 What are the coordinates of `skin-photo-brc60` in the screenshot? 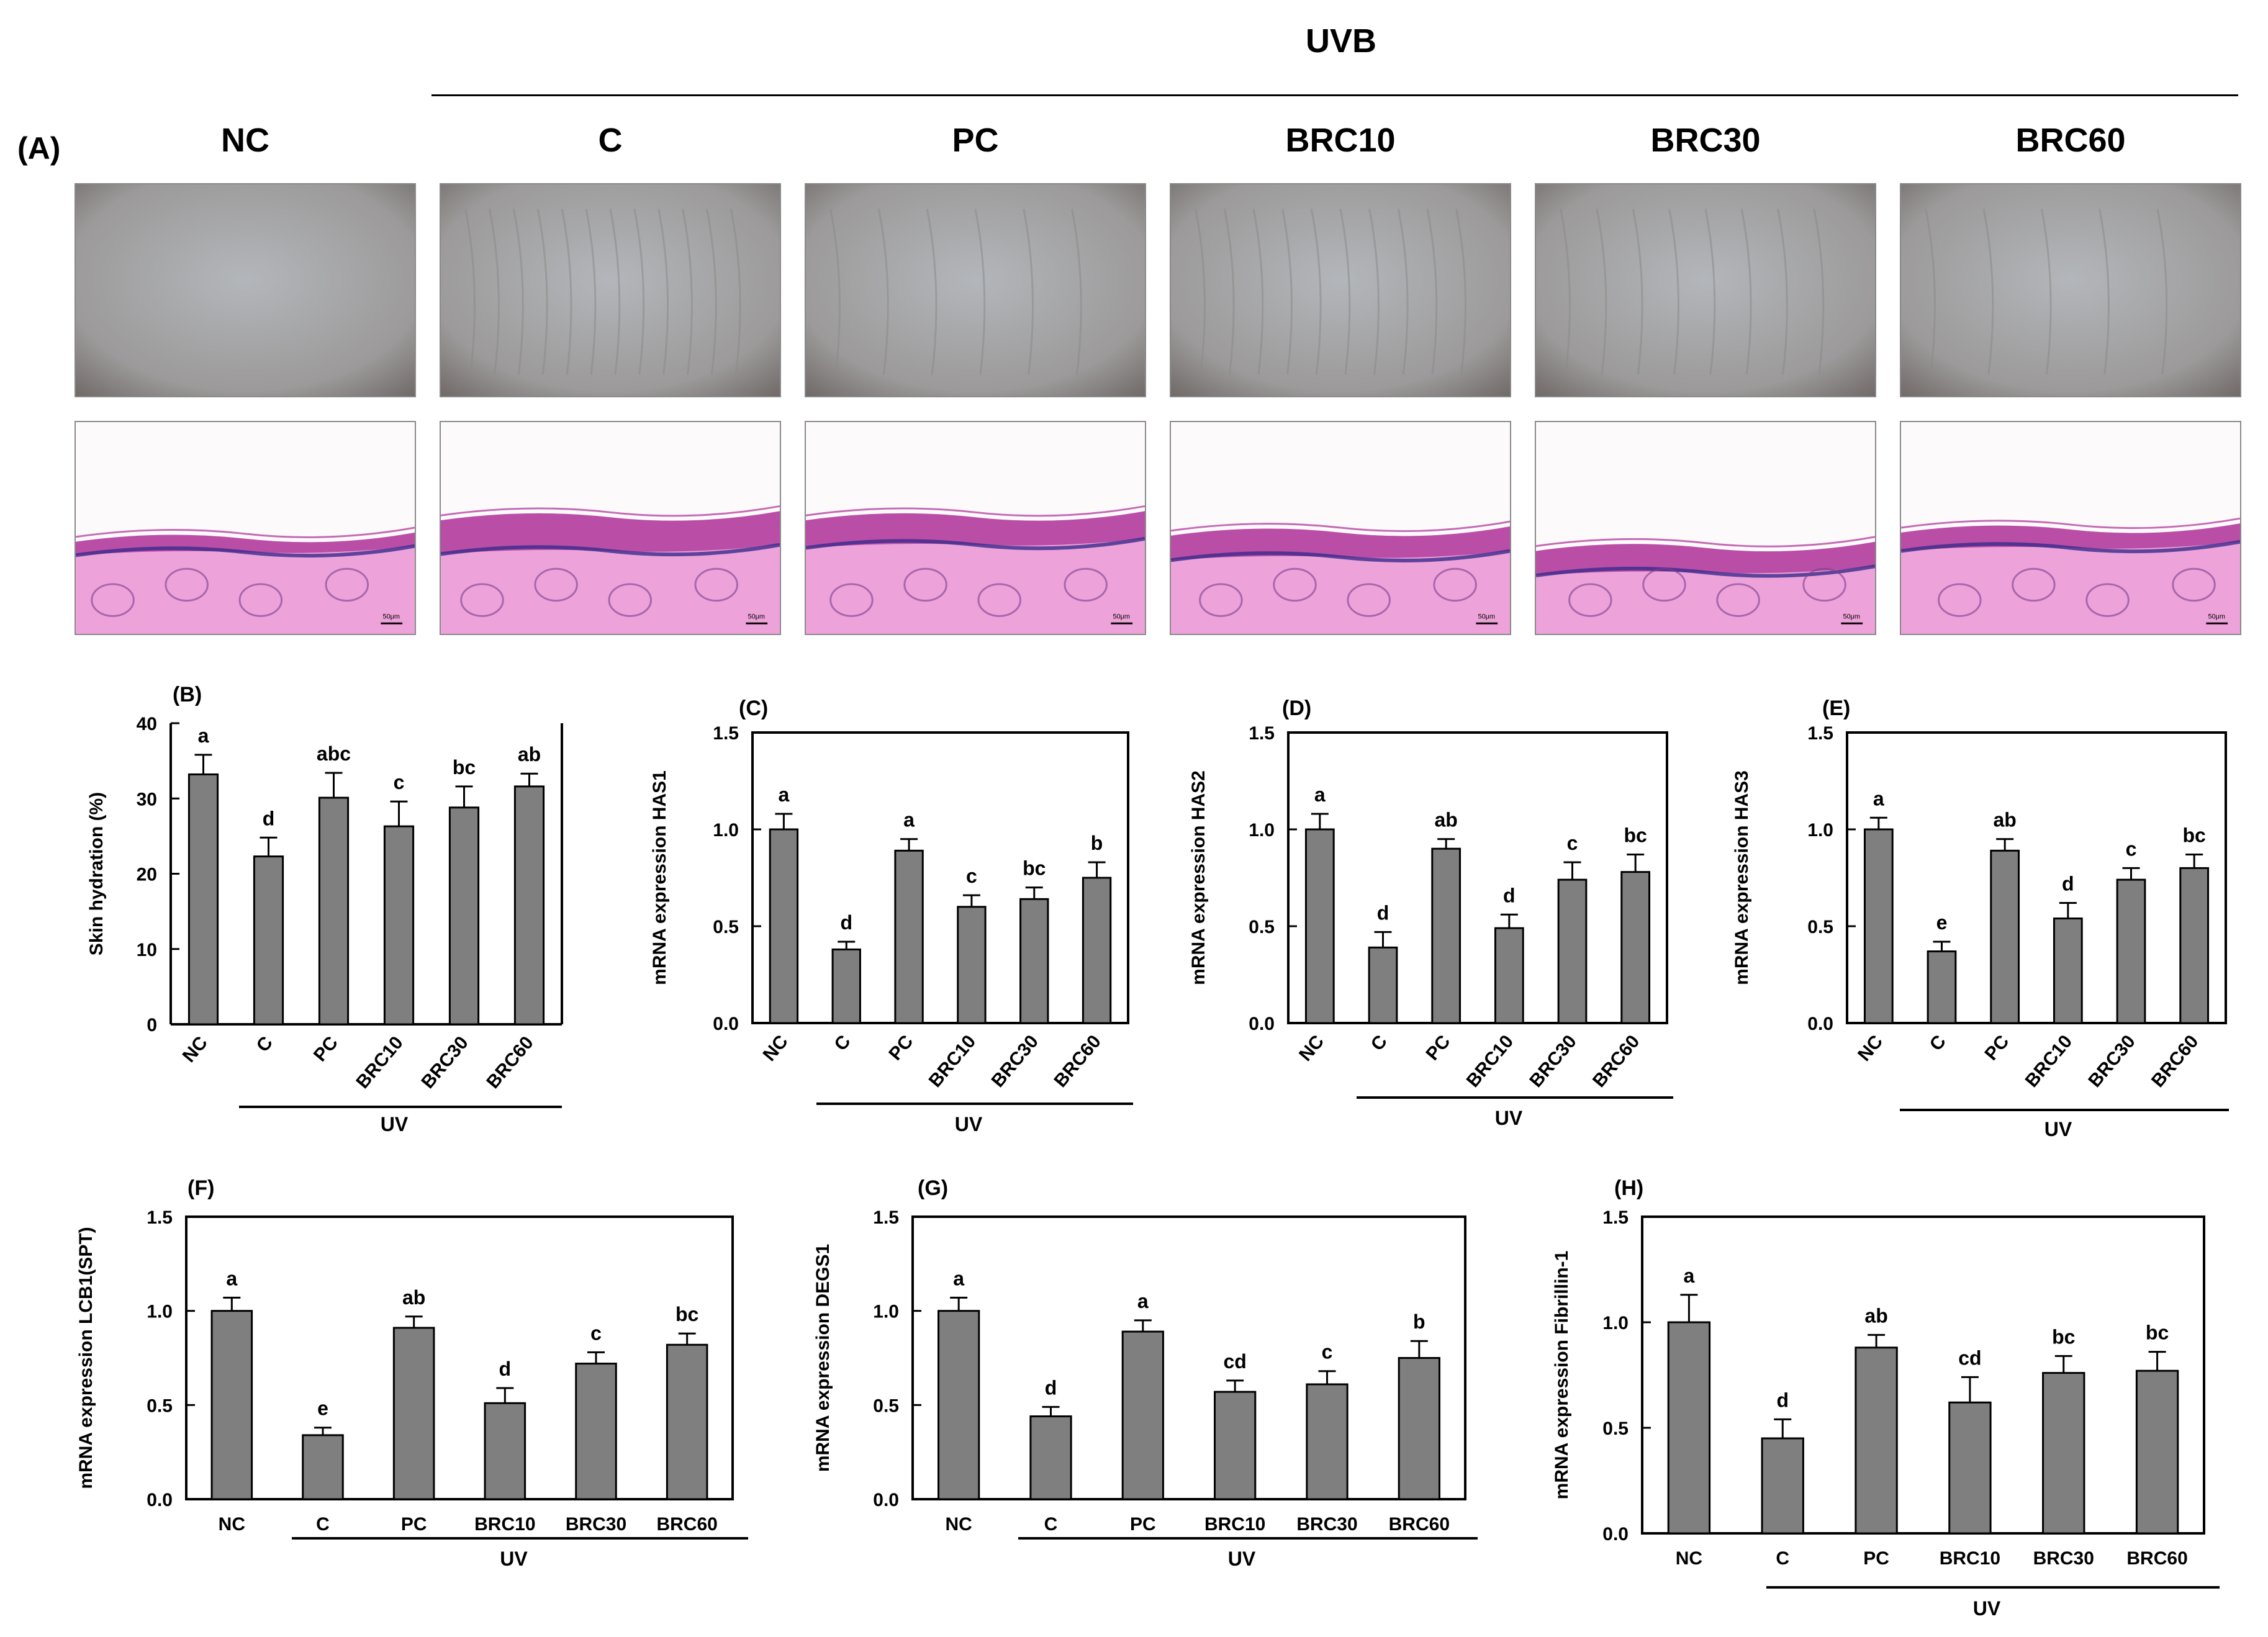 It's located at (2070, 290).